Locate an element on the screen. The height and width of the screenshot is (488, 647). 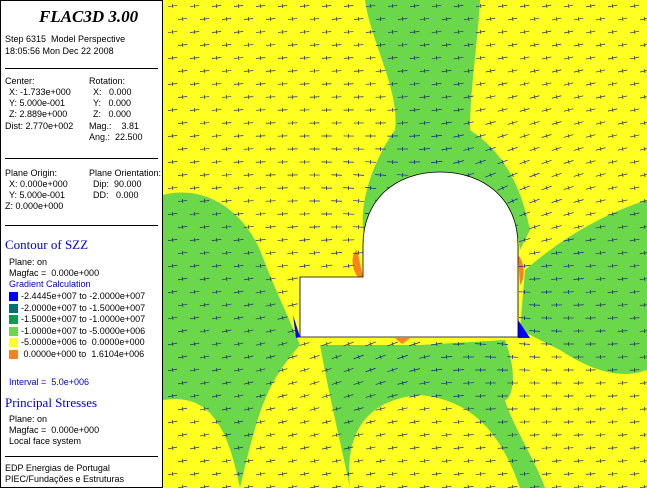
ang: Ang.: 22.500 is located at coordinates (116, 137).